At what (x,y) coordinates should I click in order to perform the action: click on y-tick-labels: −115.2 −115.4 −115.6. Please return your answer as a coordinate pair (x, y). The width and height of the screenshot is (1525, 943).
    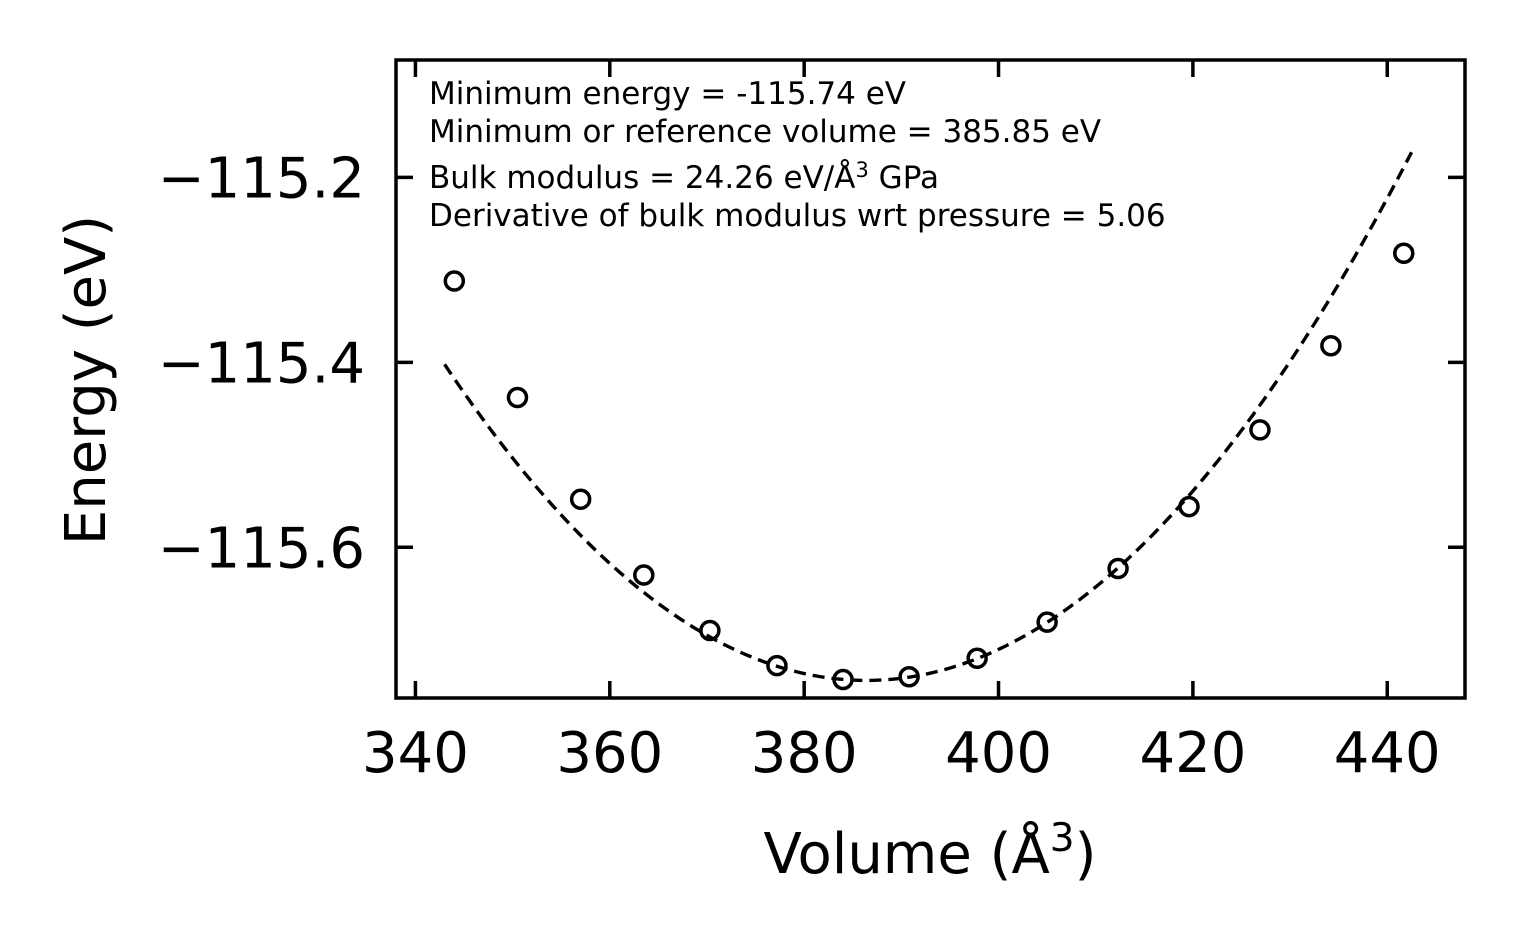
    Looking at the image, I should click on (261, 363).